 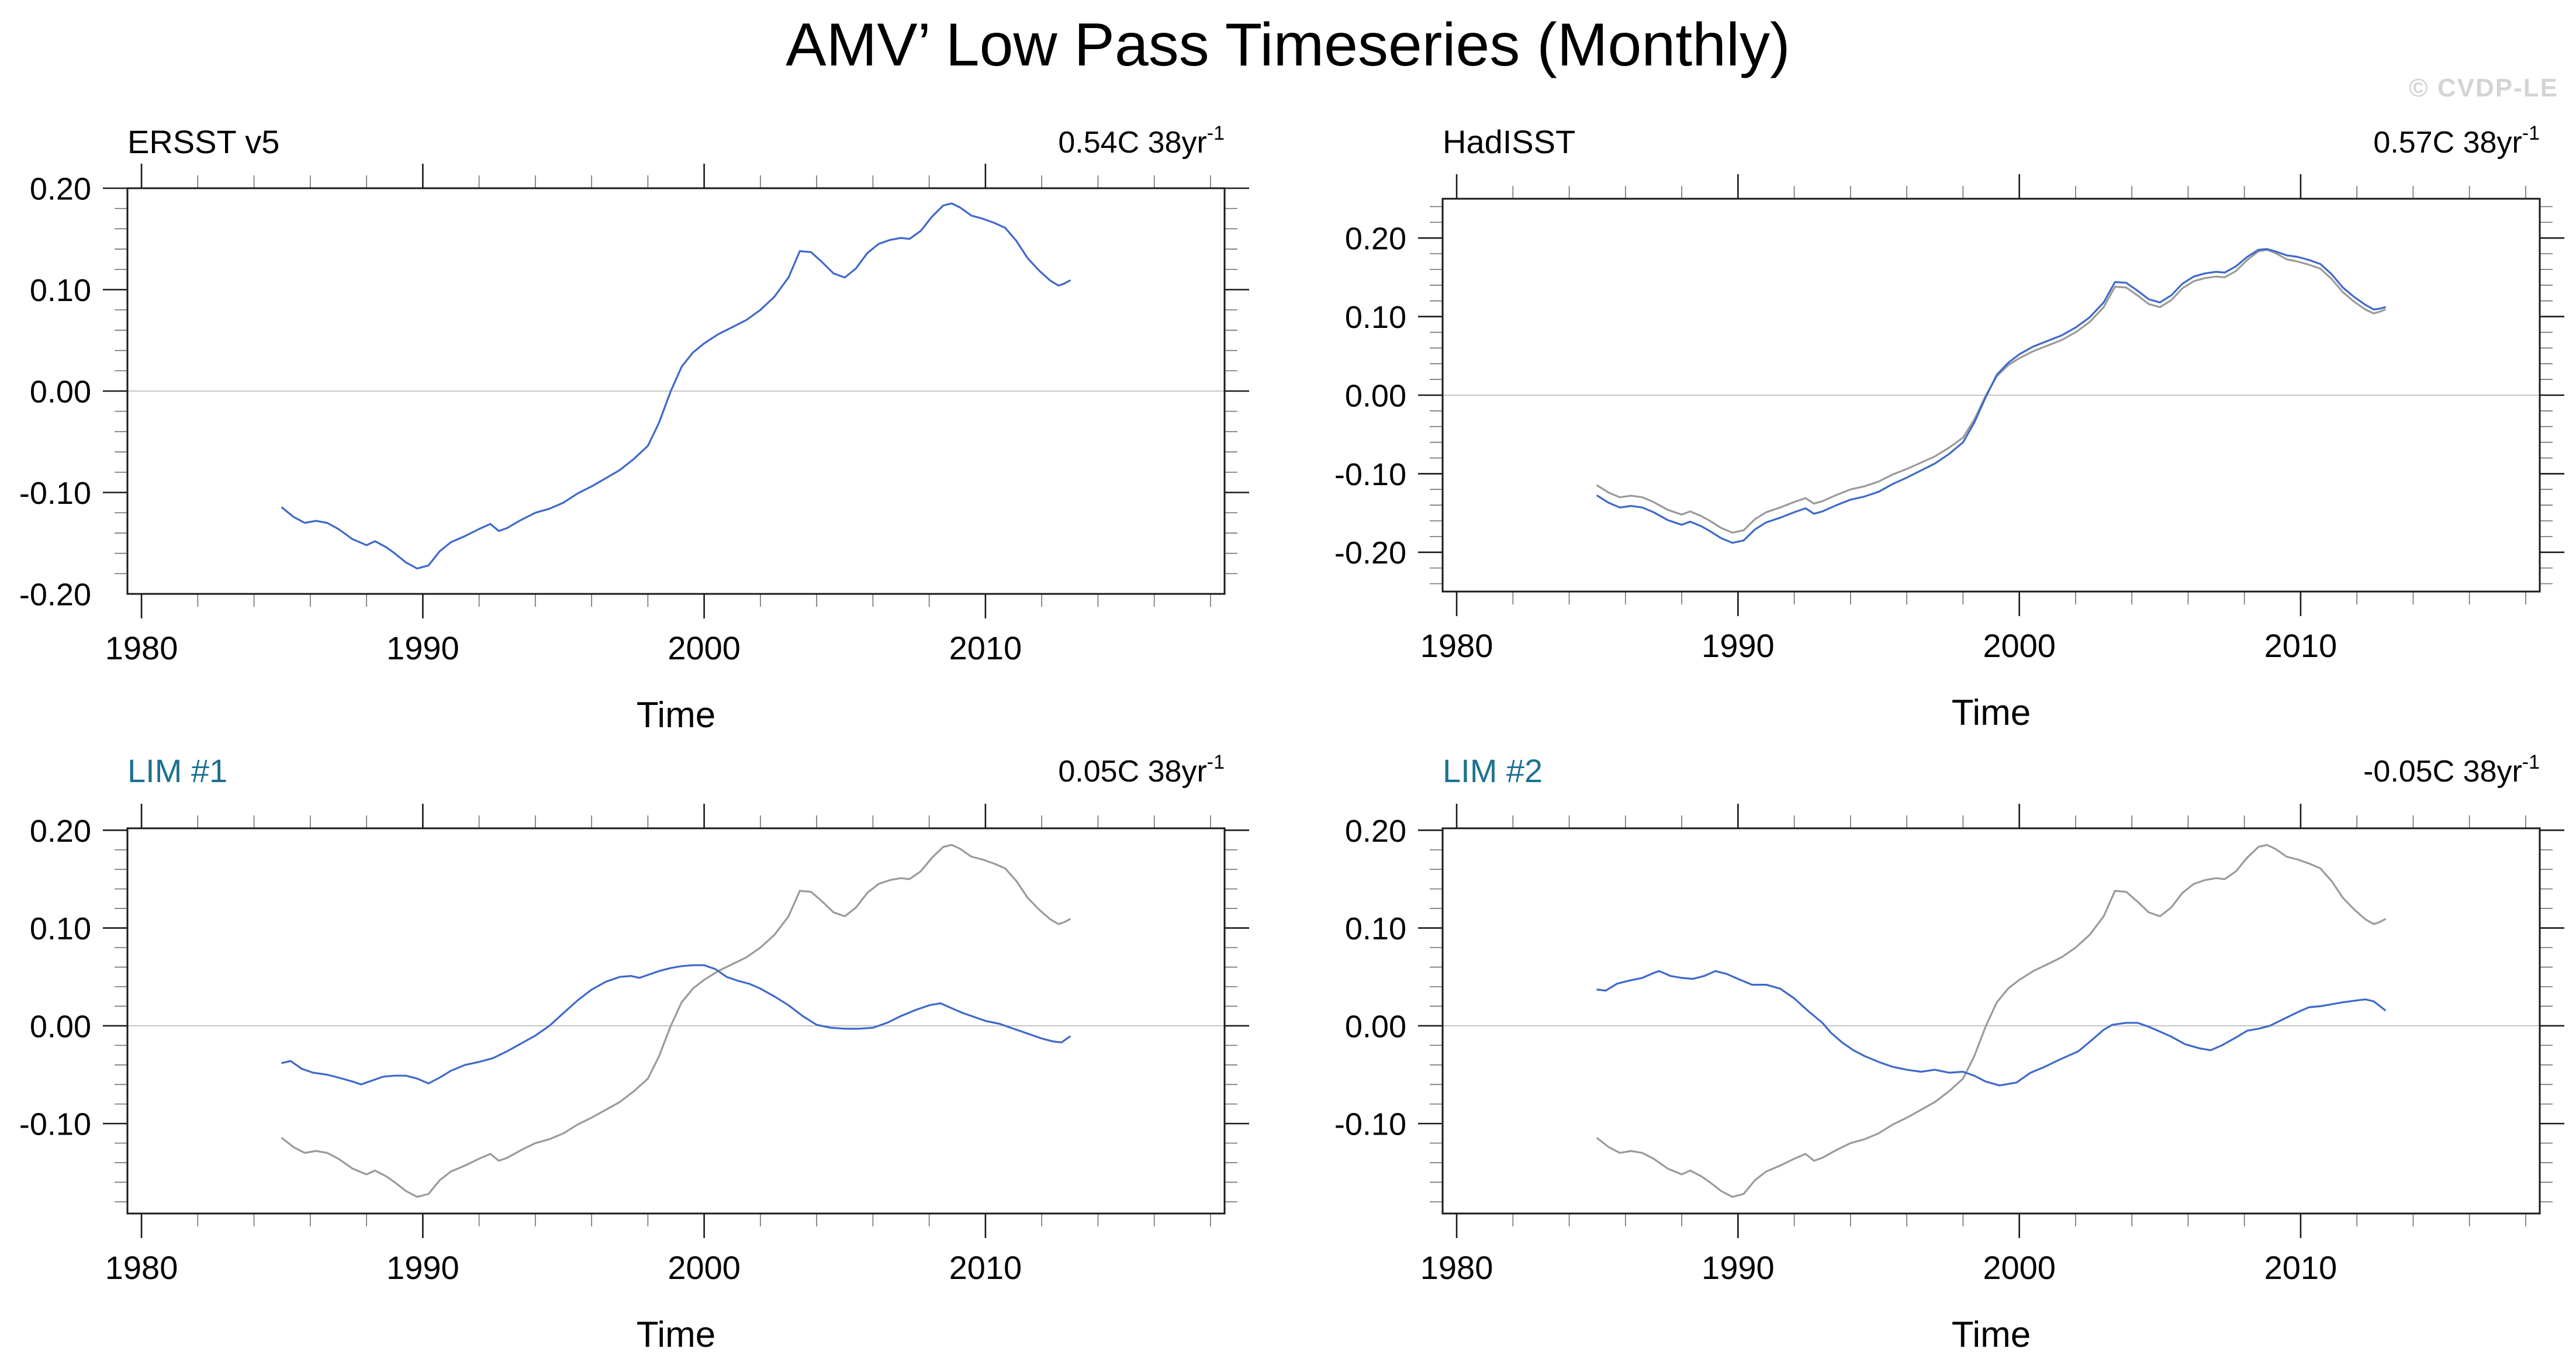 I want to click on trend-label-ersst: 0.54C 38yr-1, so click(x=1141, y=141).